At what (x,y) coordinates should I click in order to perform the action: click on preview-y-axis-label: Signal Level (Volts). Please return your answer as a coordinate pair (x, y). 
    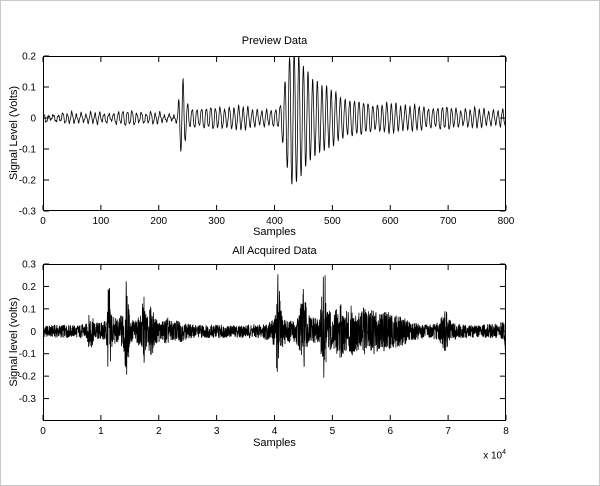
    Looking at the image, I should click on (14, 133).